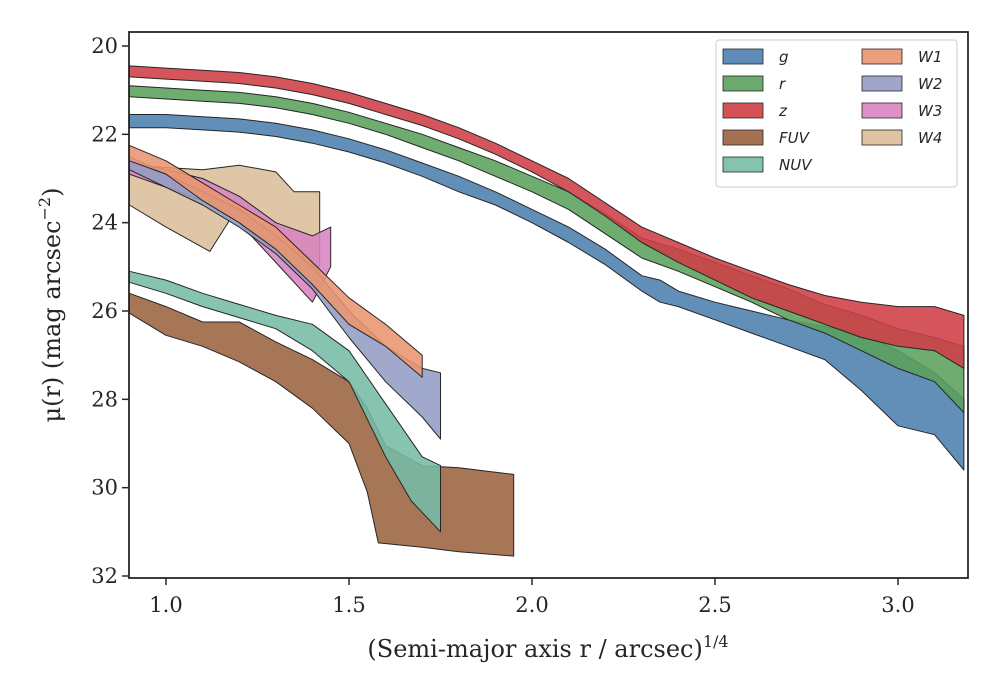 Image resolution: width=1000 pixels, height=700 pixels. What do you see at coordinates (348, 605) in the screenshot?
I see `x-tick-label: 1.5` at bounding box center [348, 605].